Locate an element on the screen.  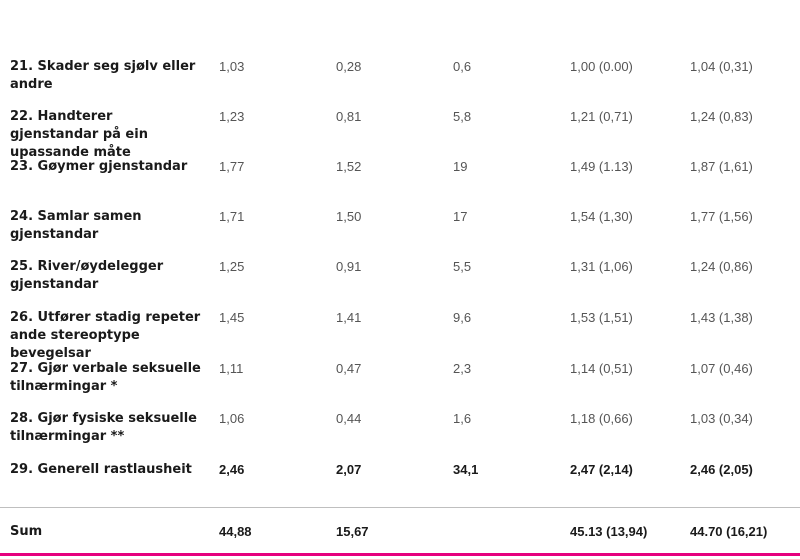
row-label: 25. River/øydelegger gjenstandar is located at coordinates (87, 275).